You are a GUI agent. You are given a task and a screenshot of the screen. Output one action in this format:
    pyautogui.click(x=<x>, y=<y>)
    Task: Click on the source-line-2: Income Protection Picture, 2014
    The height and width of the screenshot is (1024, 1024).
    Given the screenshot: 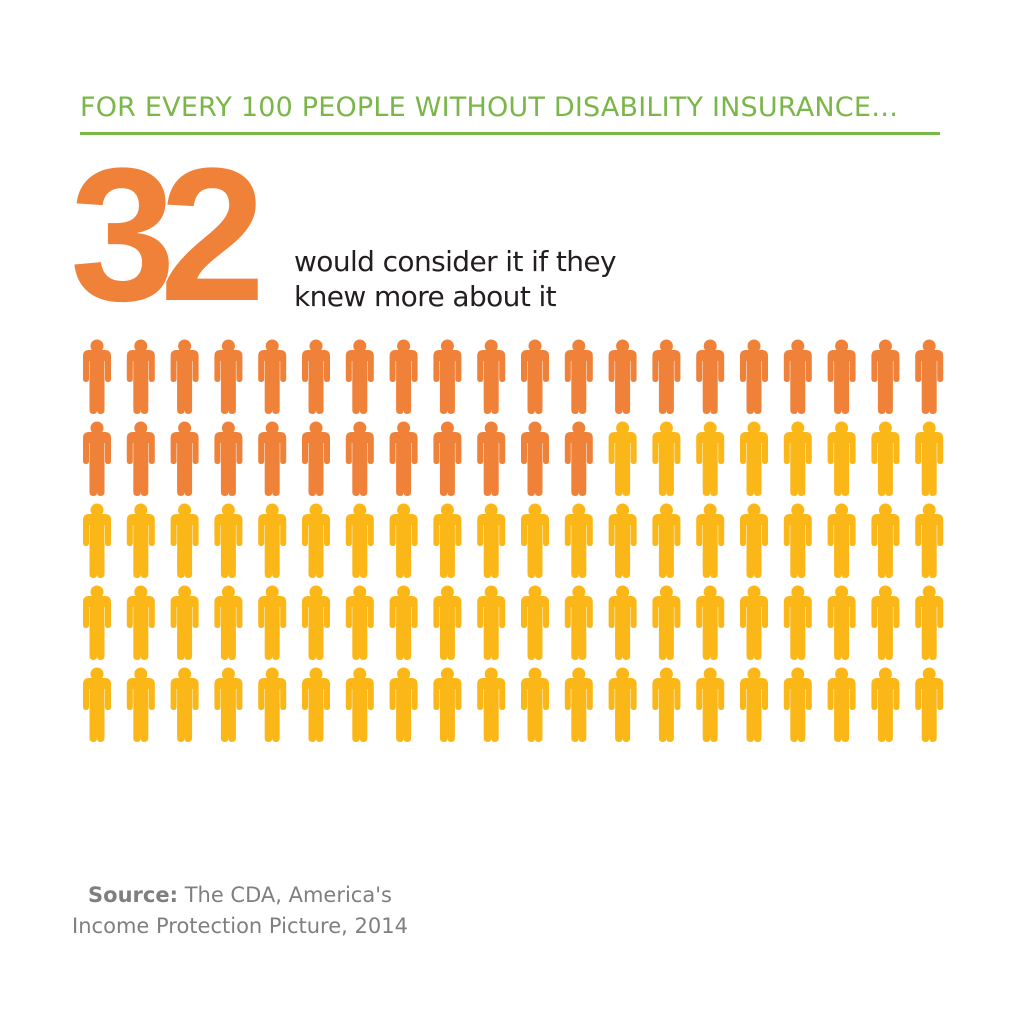 What is the action you would take?
    pyautogui.click(x=240, y=926)
    